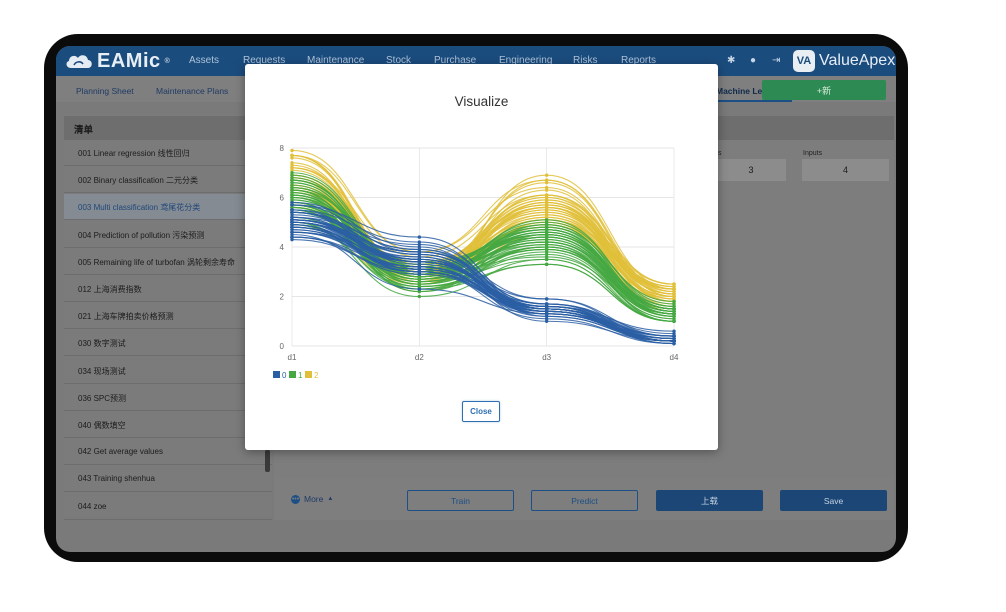 The height and width of the screenshot is (612, 1006). I want to click on list-item: 034 现场测试, so click(168, 371).